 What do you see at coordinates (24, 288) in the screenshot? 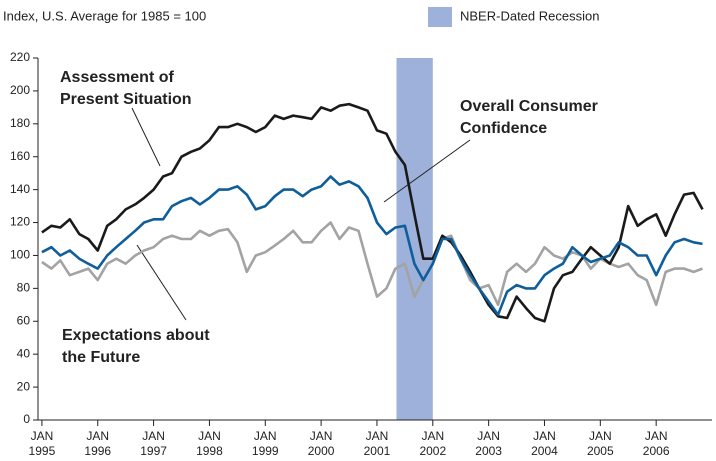
I see `y-tick-label: 80` at bounding box center [24, 288].